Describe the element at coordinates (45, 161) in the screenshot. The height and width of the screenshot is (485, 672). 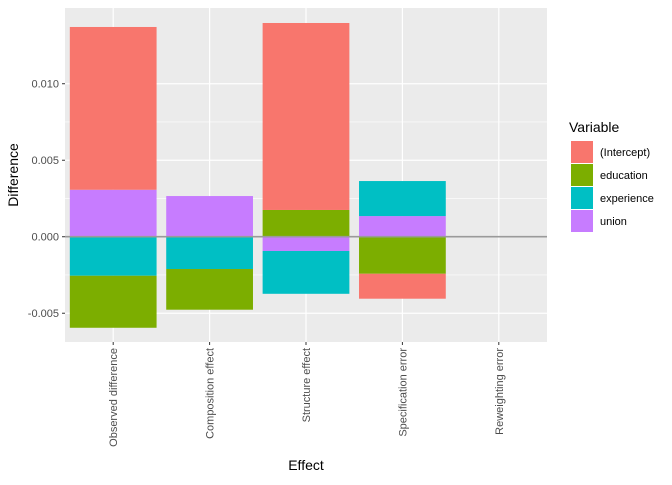
I see `y-tick-label: 0.005` at that location.